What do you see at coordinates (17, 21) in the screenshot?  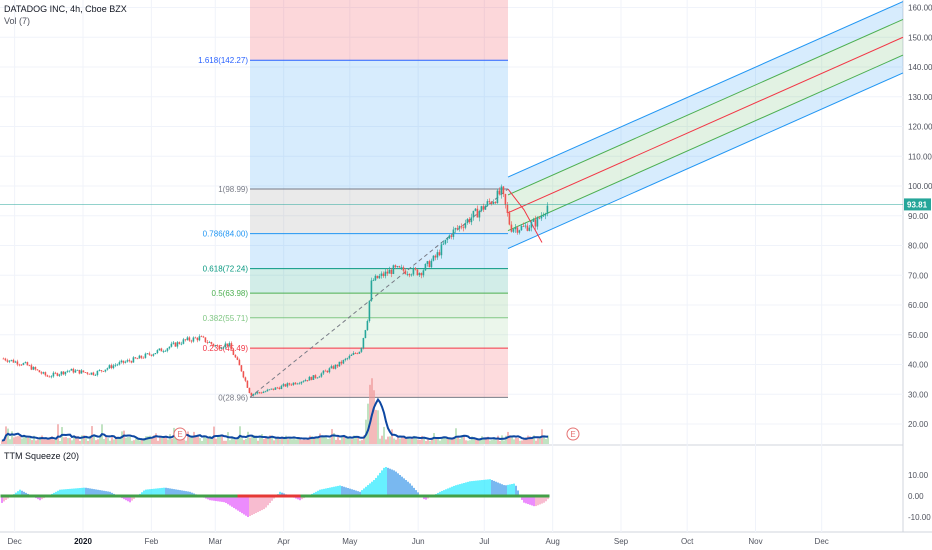 I see `volume-indicator-label: Vol (7)` at bounding box center [17, 21].